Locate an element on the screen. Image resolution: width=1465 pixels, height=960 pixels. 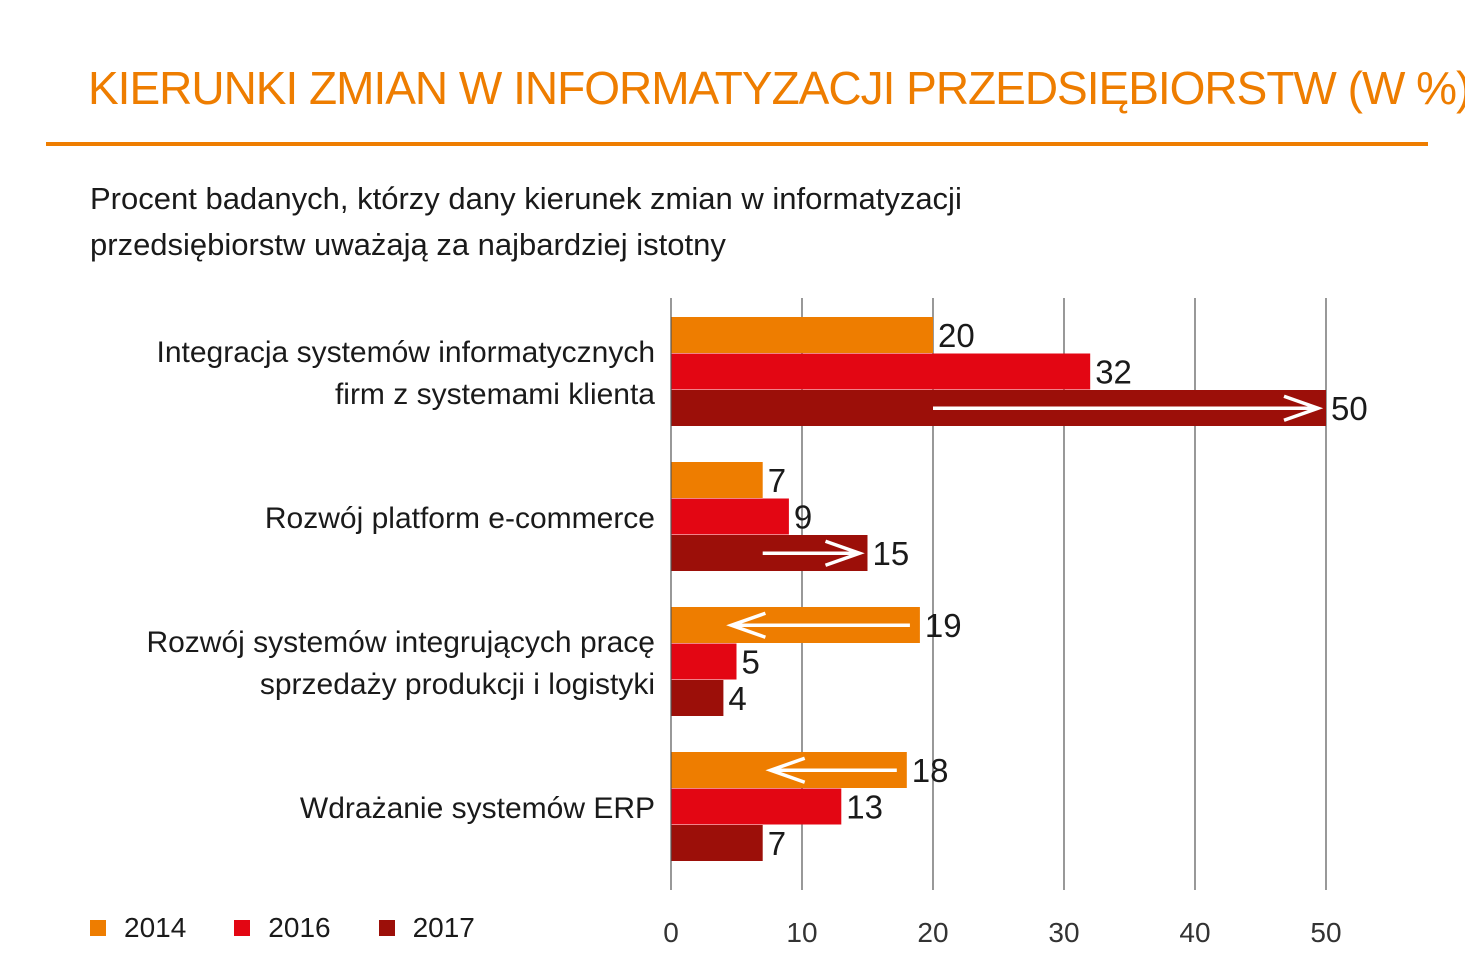
legend-label: 2016 is located at coordinates (299, 927).